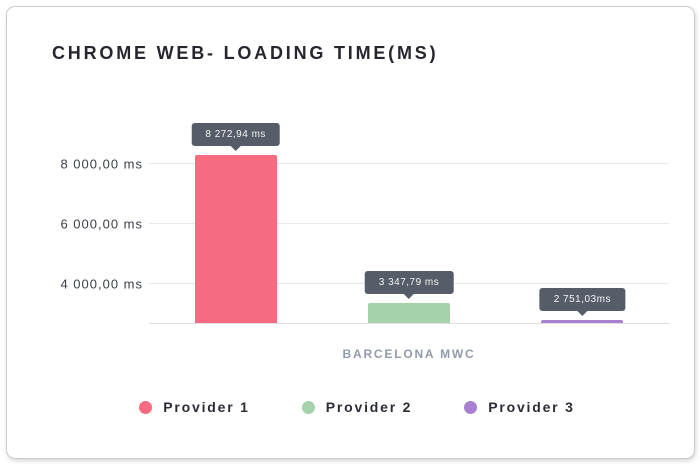 This screenshot has width=700, height=466. I want to click on chart-legend: Provider 1 Provider 2 Provider 3, so click(353, 407).